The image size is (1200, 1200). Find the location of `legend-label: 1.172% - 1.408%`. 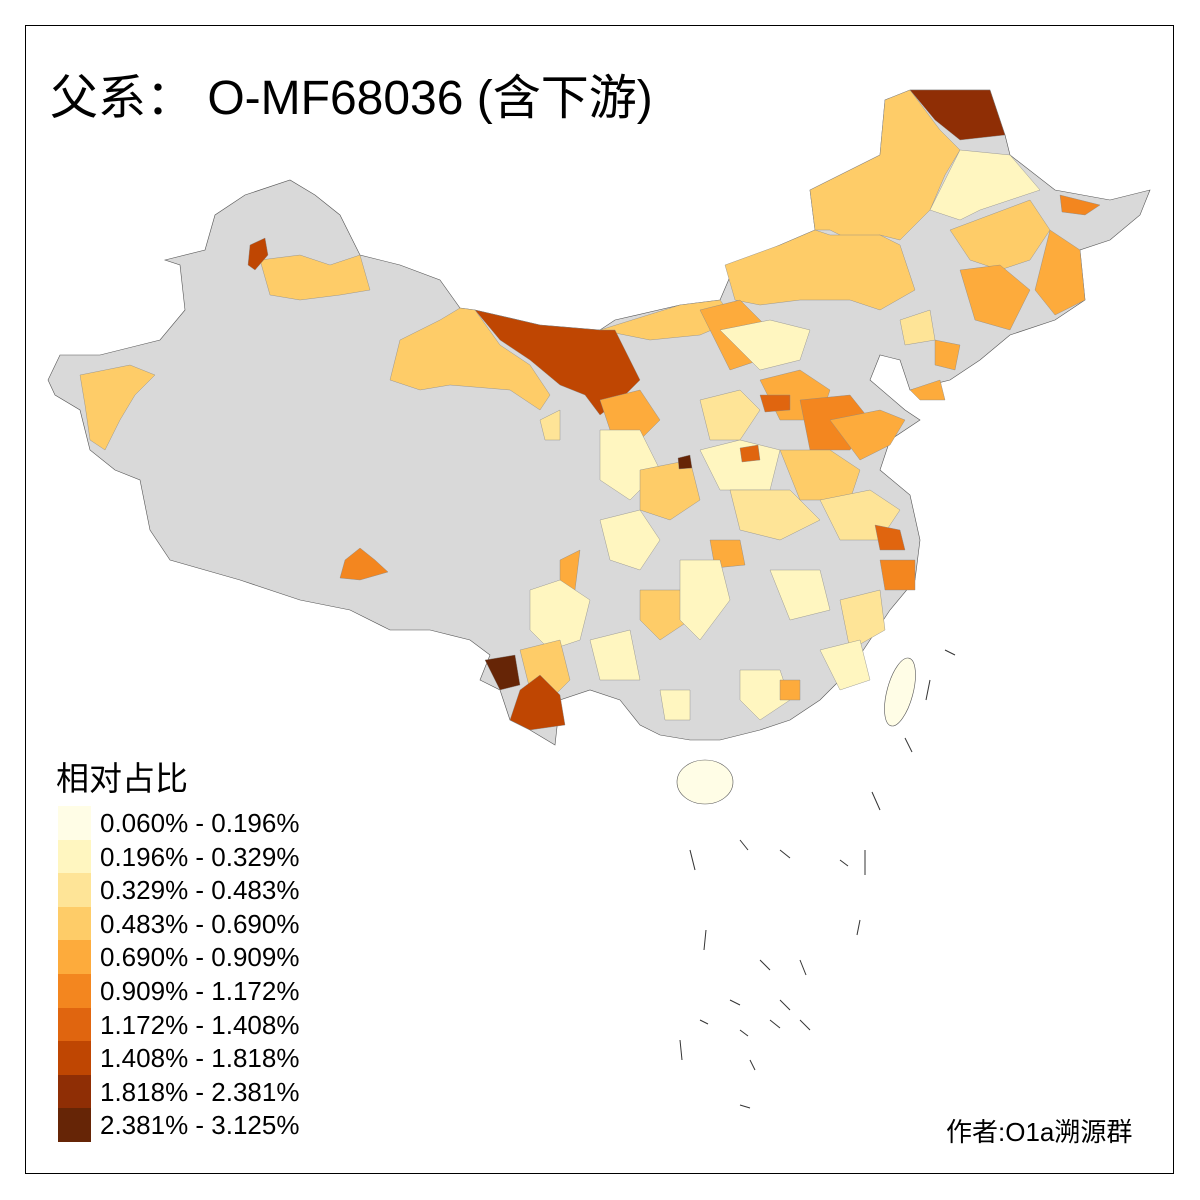

legend-label: 1.172% - 1.408% is located at coordinates (200, 1024).